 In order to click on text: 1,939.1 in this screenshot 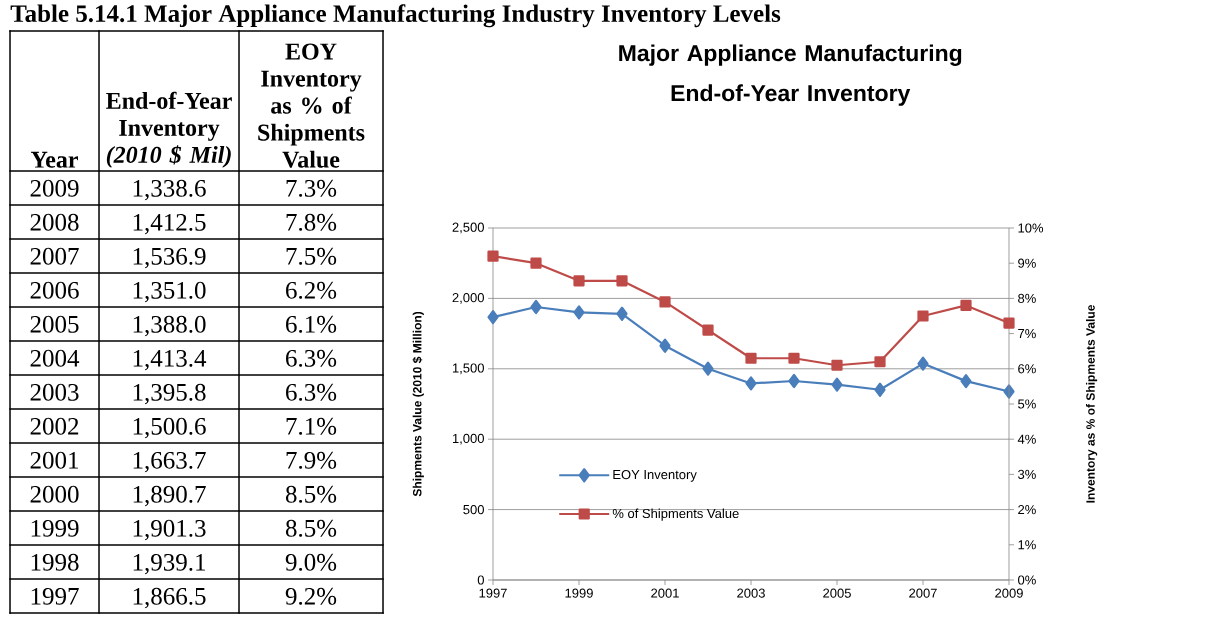, I will do `click(169, 564)`.